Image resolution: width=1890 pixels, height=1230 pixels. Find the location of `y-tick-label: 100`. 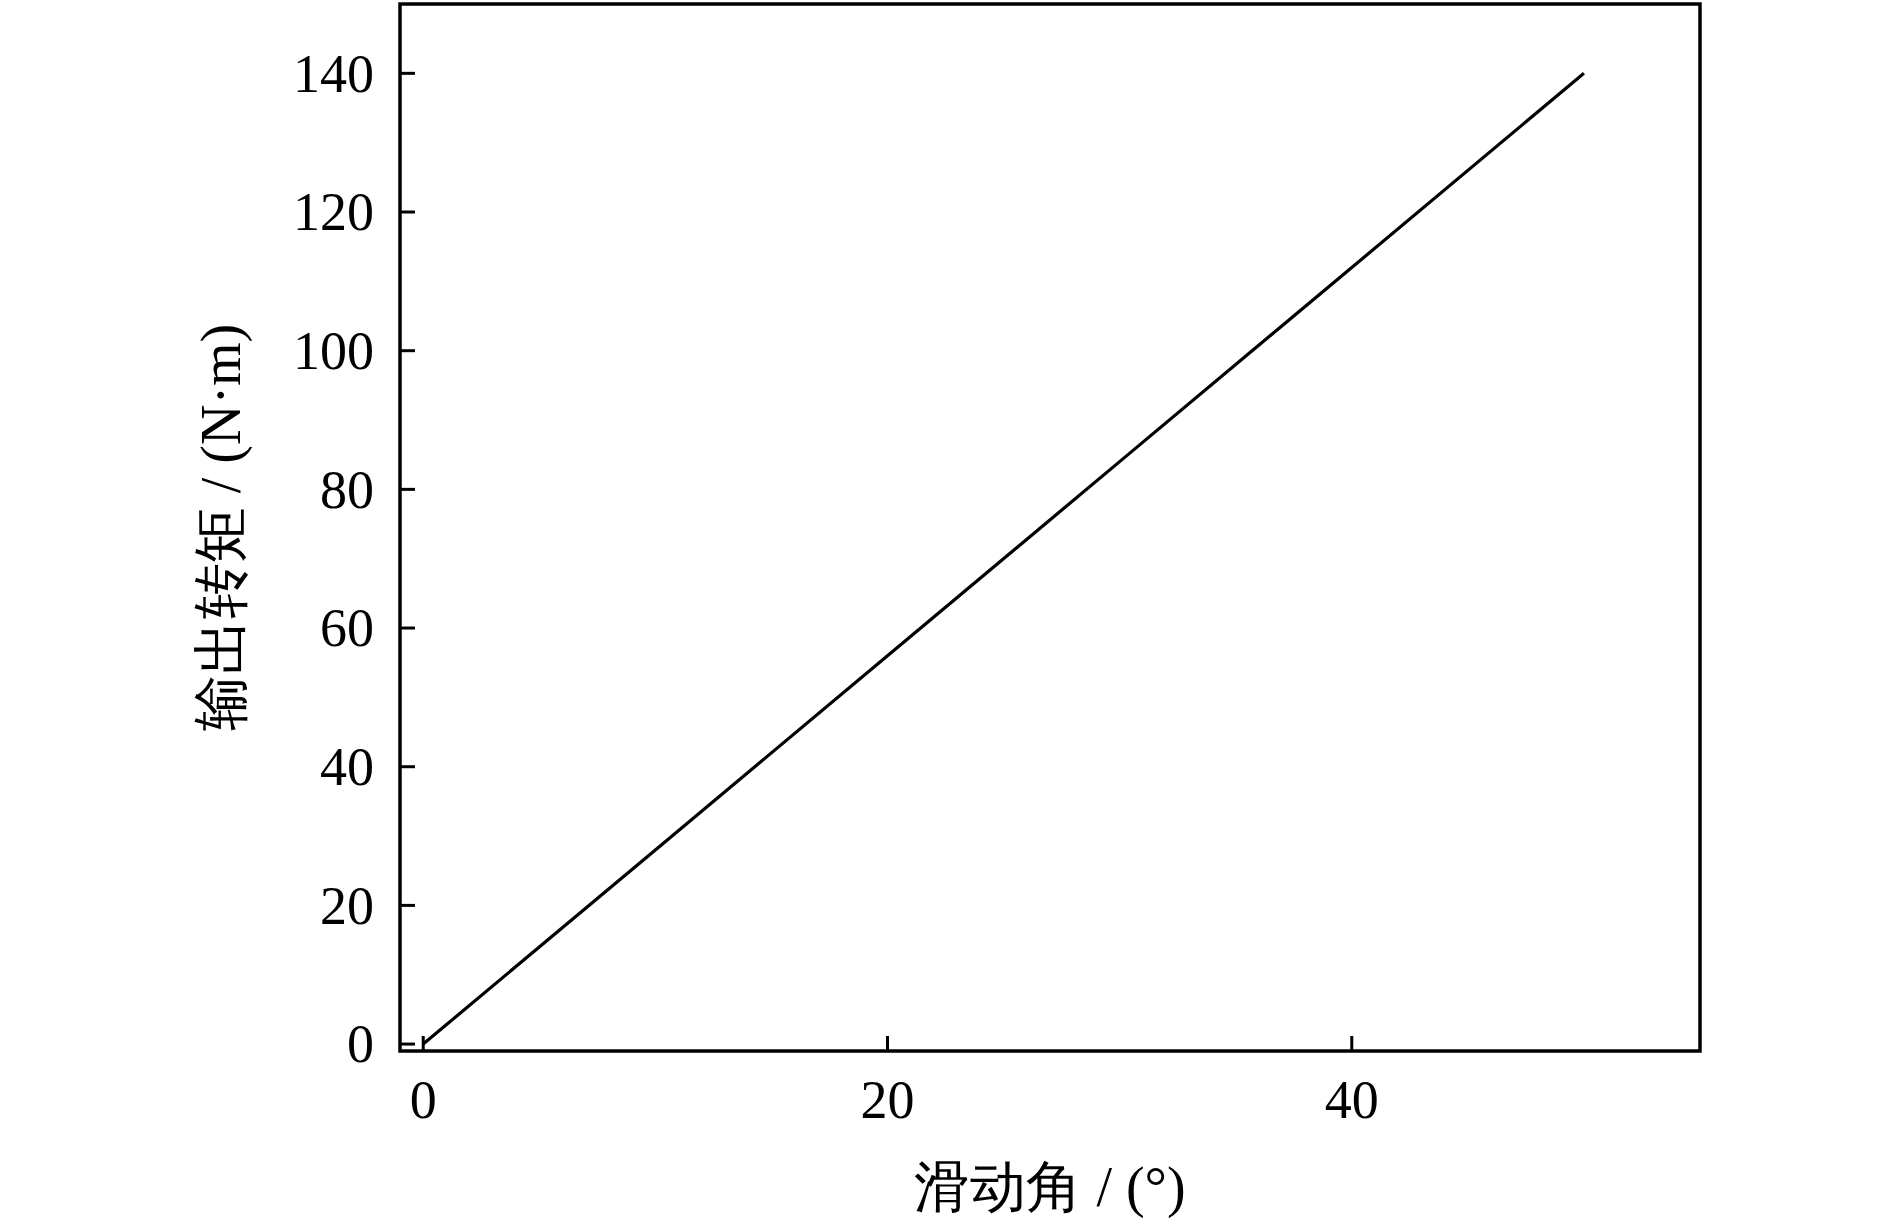

y-tick-label: 100 is located at coordinates (333, 351).